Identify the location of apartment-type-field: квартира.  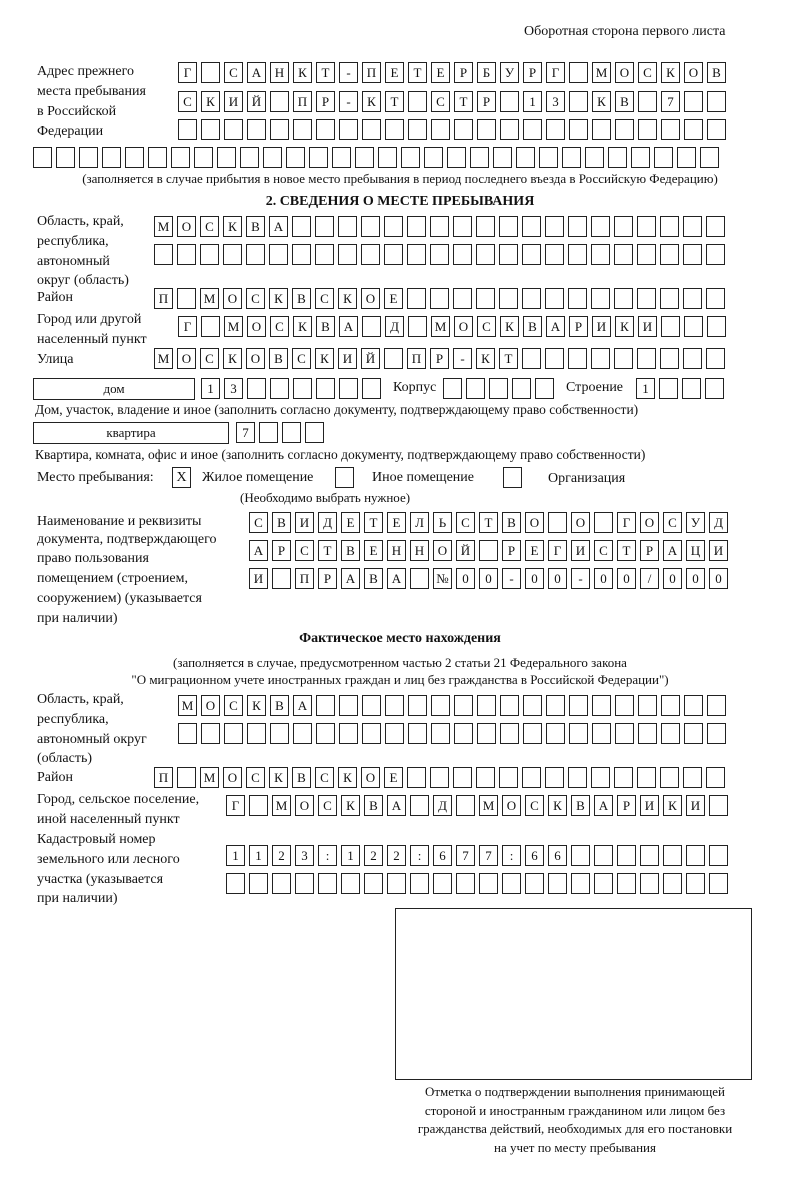
(131, 433).